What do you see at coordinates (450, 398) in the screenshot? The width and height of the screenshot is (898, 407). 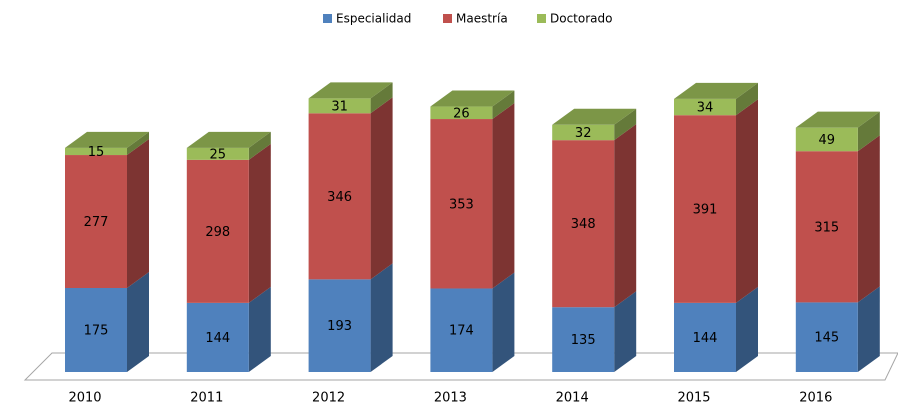 I see `x-tick-label: 2013` at bounding box center [450, 398].